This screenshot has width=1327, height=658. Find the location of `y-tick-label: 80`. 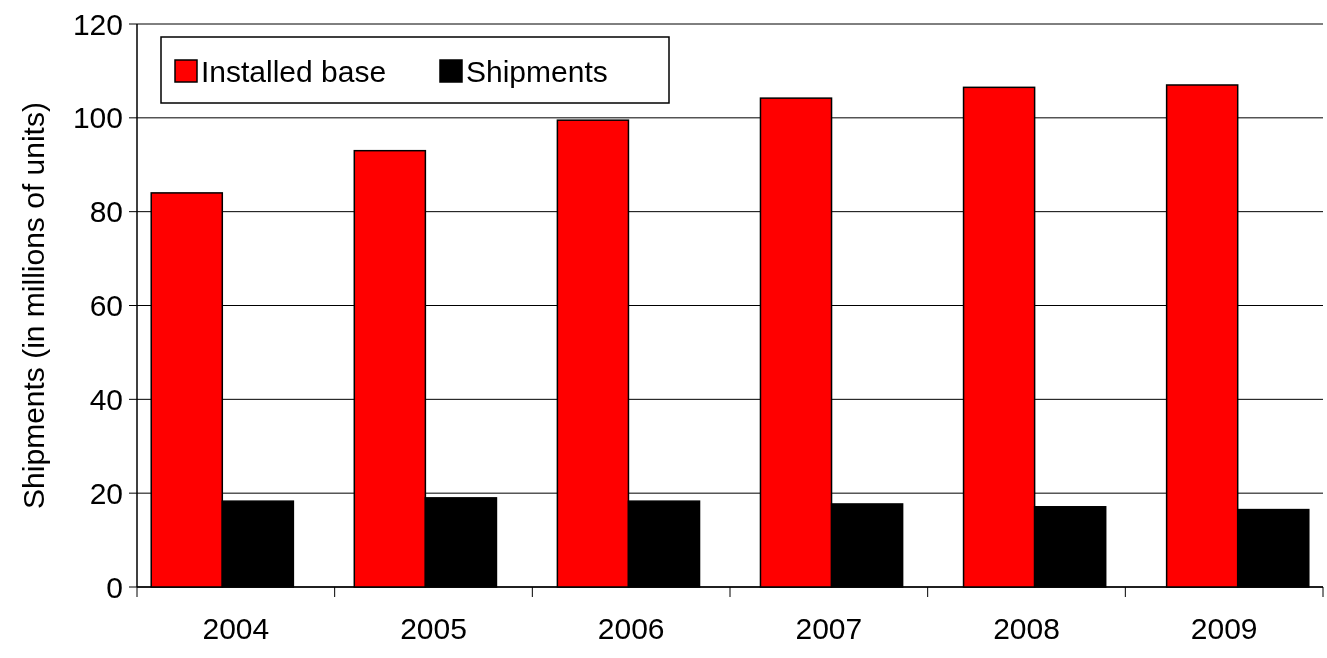

y-tick-label: 80 is located at coordinates (106, 212).